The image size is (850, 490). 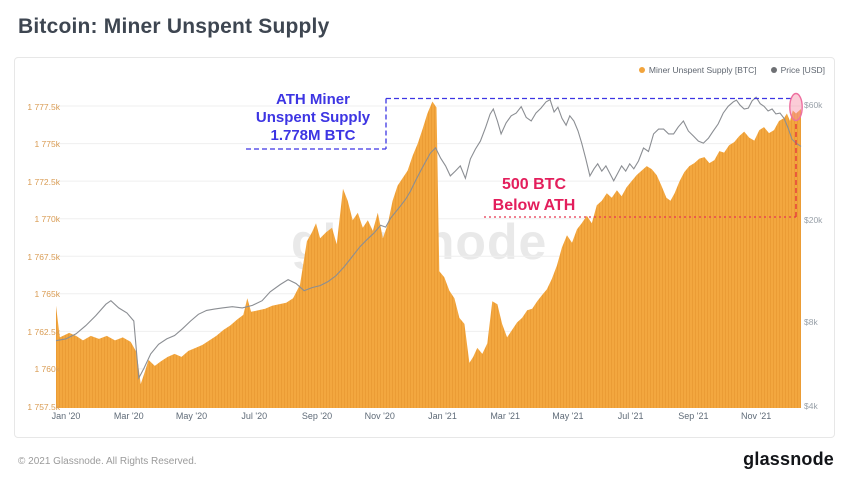 What do you see at coordinates (756, 416) in the screenshot?
I see `x-axis-tick-label: Nov '21` at bounding box center [756, 416].